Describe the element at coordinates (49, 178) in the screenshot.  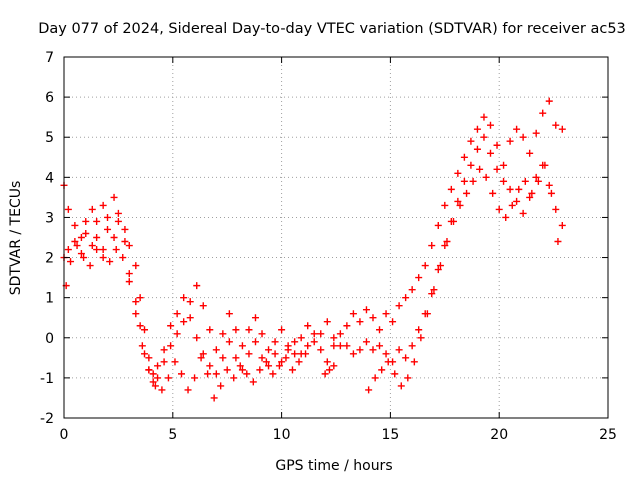
I see `y-tick-label: 4` at that location.